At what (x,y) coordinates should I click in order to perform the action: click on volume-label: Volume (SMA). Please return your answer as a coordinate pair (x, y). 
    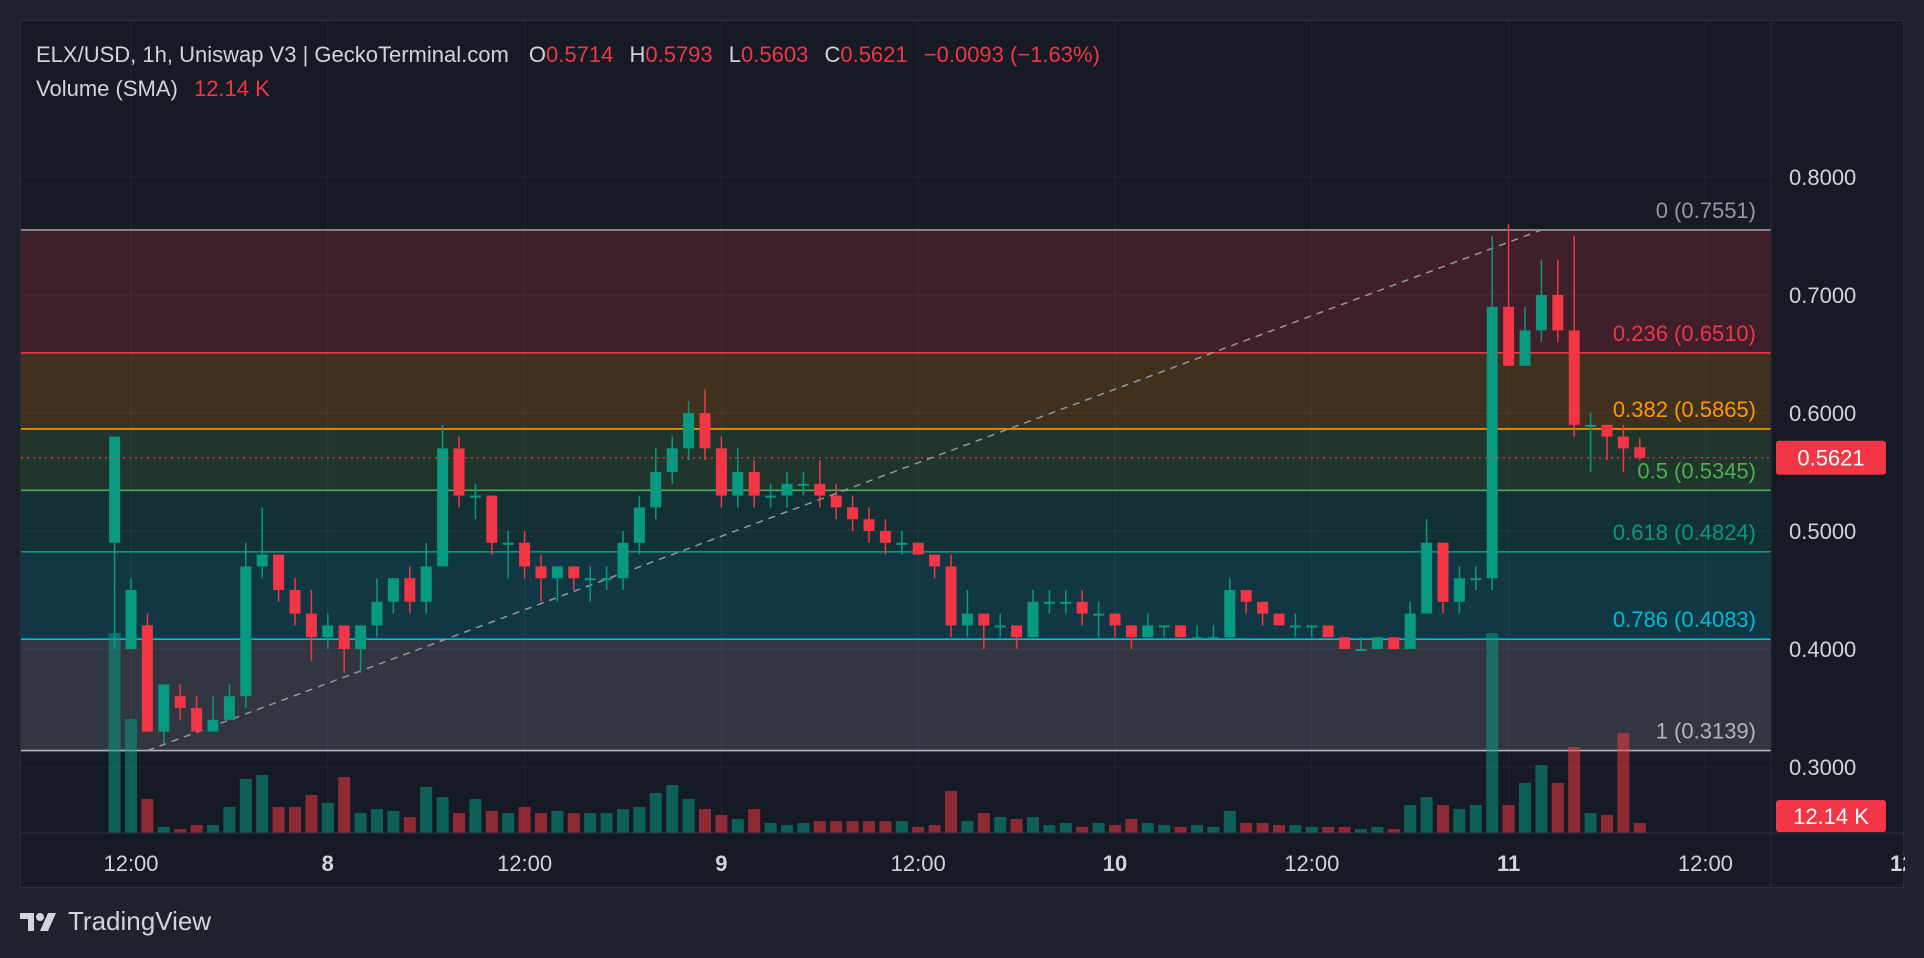
    Looking at the image, I should click on (107, 88).